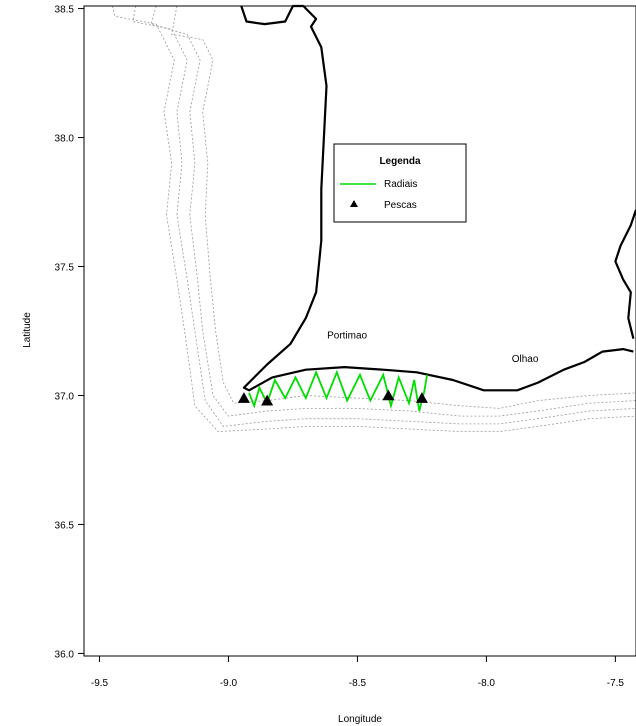 This screenshot has height=726, width=636. I want to click on x-tick-label-2: -8.5, so click(358, 683).